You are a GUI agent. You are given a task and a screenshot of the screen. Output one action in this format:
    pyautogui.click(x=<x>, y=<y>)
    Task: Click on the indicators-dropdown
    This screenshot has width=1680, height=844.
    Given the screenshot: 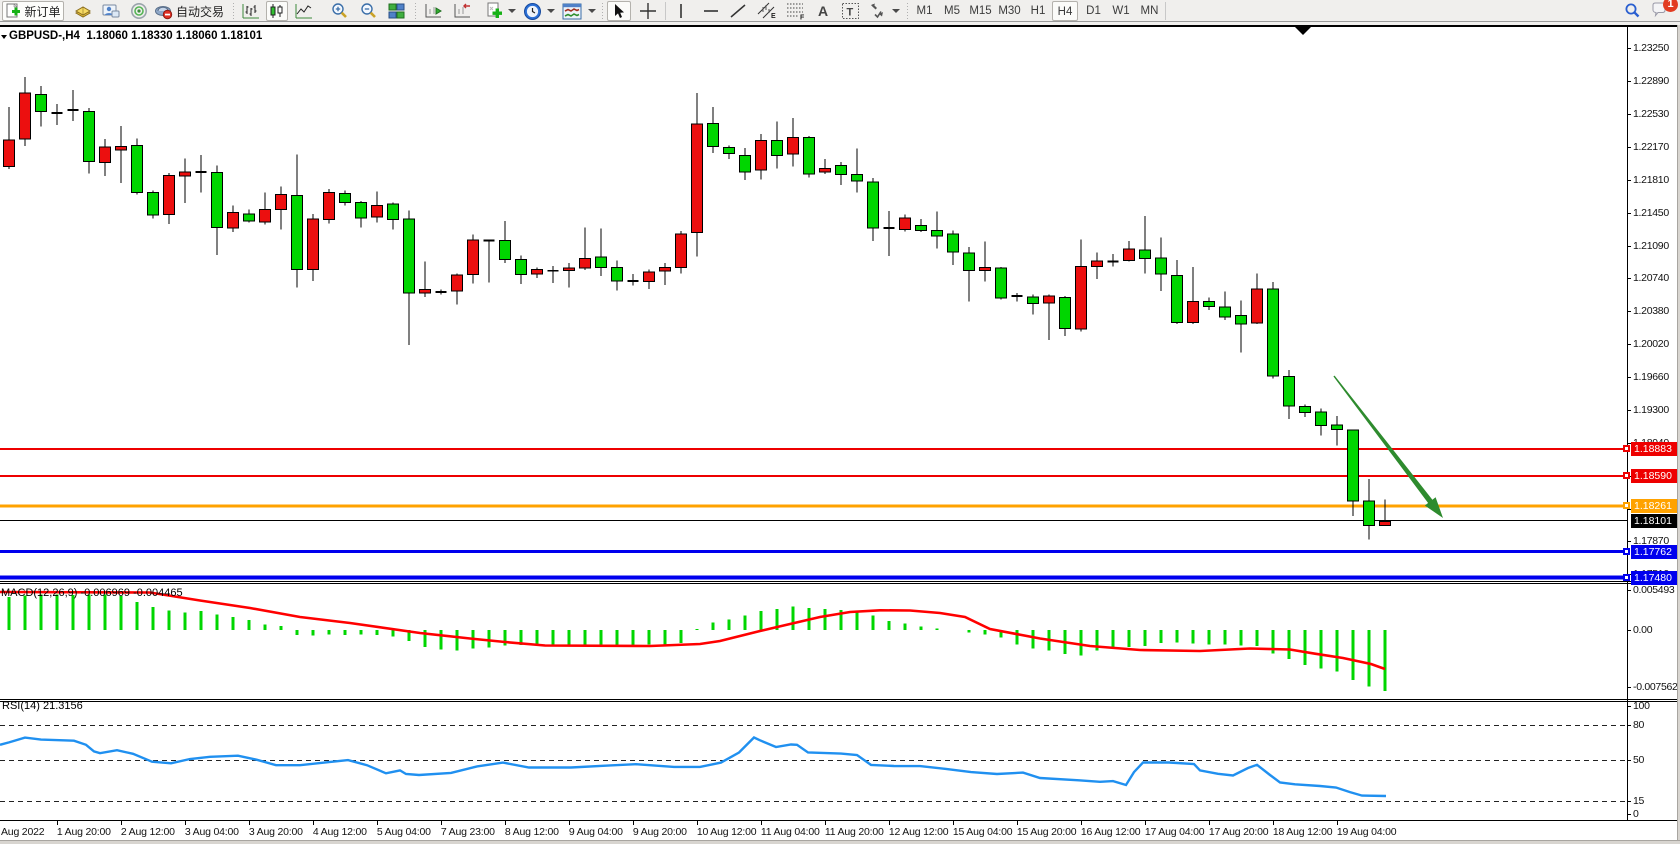 What is the action you would take?
    pyautogui.click(x=512, y=11)
    